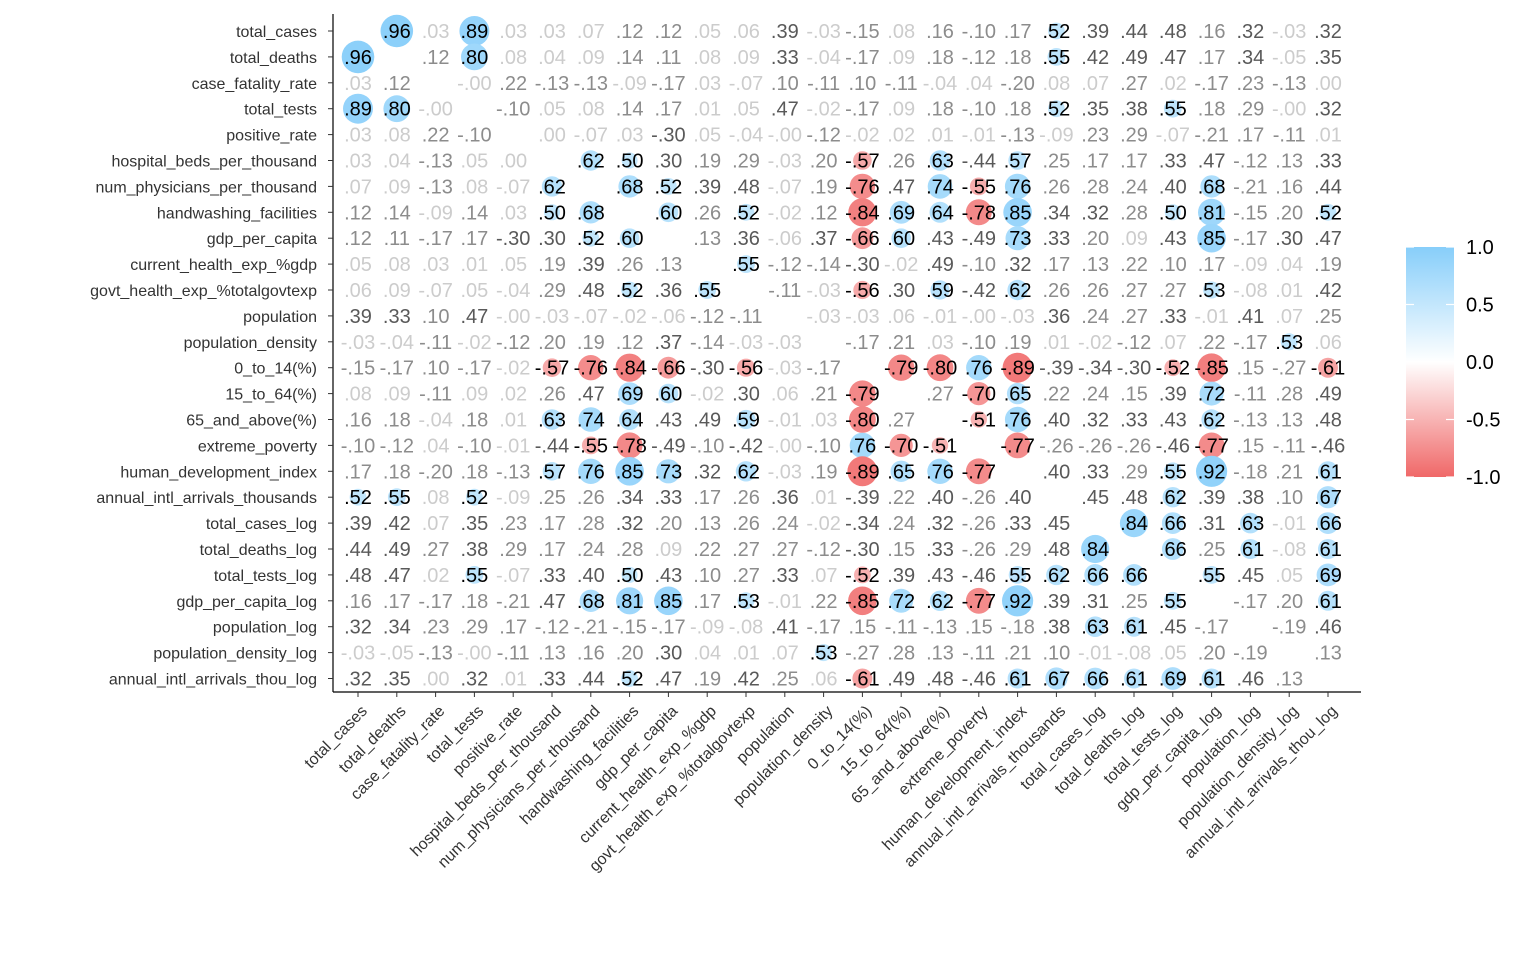 This screenshot has width=1536, height=960. What do you see at coordinates (1056, 472) in the screenshot?
I see `correlation-value: .40` at bounding box center [1056, 472].